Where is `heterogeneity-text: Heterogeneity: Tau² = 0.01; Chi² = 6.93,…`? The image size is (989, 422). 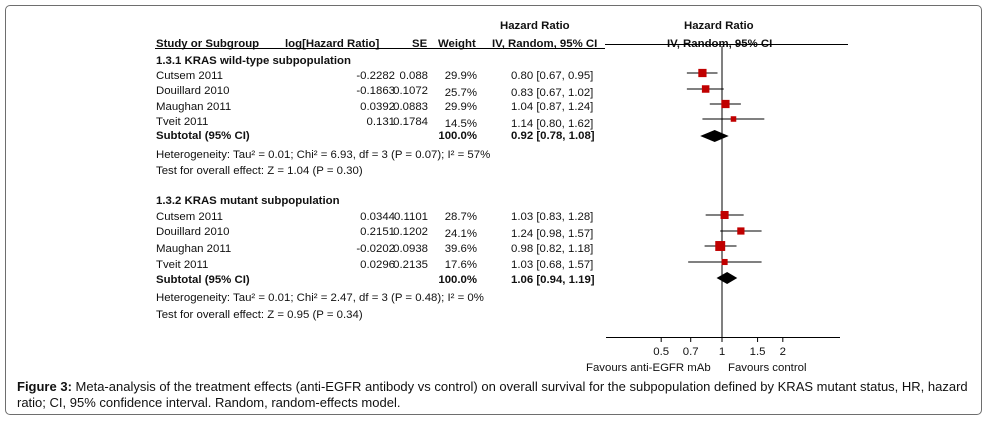
heterogeneity-text: Heterogeneity: Tau² = 0.01; Chi² = 6.93,… is located at coordinates (323, 155).